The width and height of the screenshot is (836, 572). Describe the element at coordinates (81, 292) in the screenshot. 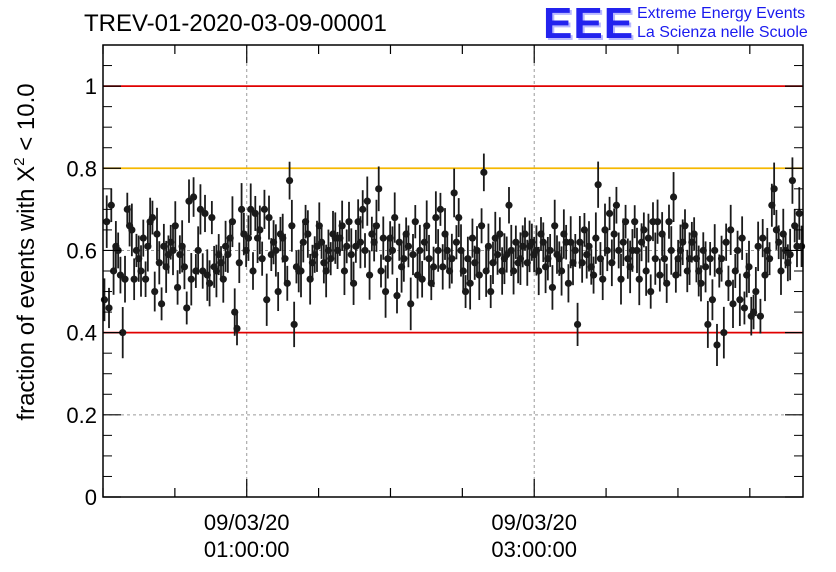

I see `y-tick-labels: 0 0.2 0.4 0.6 0.8 1` at that location.